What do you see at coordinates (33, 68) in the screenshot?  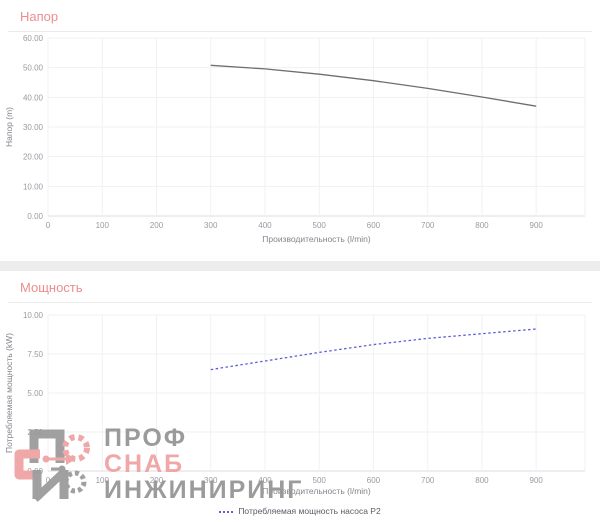 I see `svg-text: 50.00` at bounding box center [33, 68].